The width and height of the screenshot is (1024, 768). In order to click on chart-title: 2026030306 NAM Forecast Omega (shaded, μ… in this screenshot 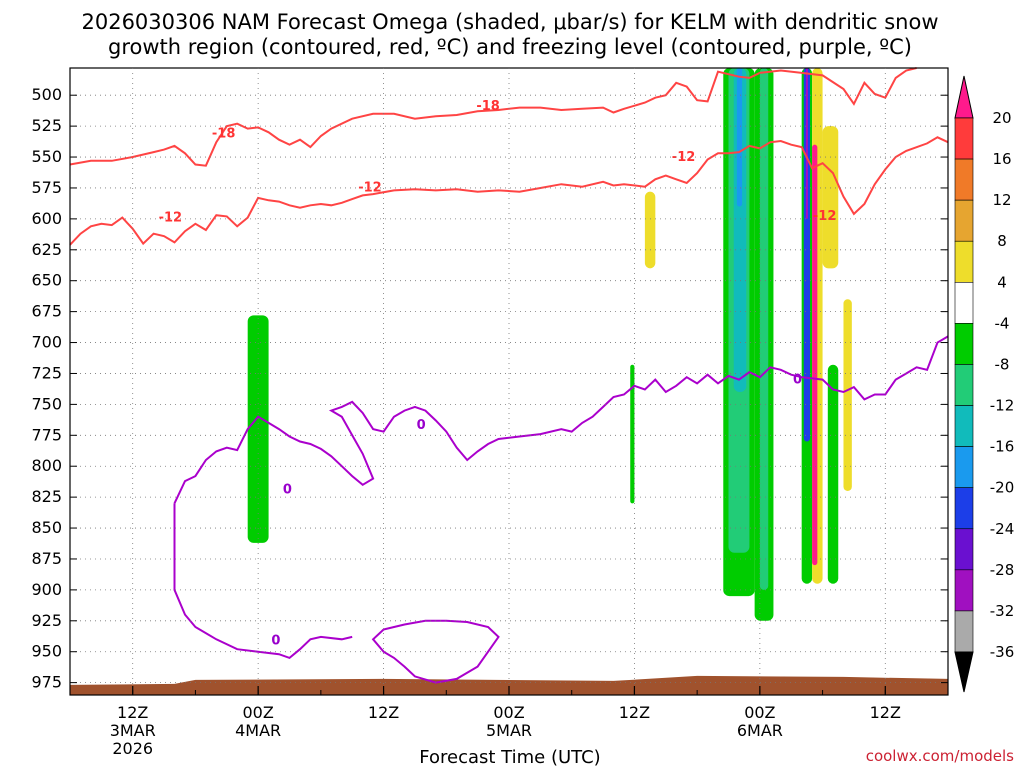, I will do `click(509, 34)`.